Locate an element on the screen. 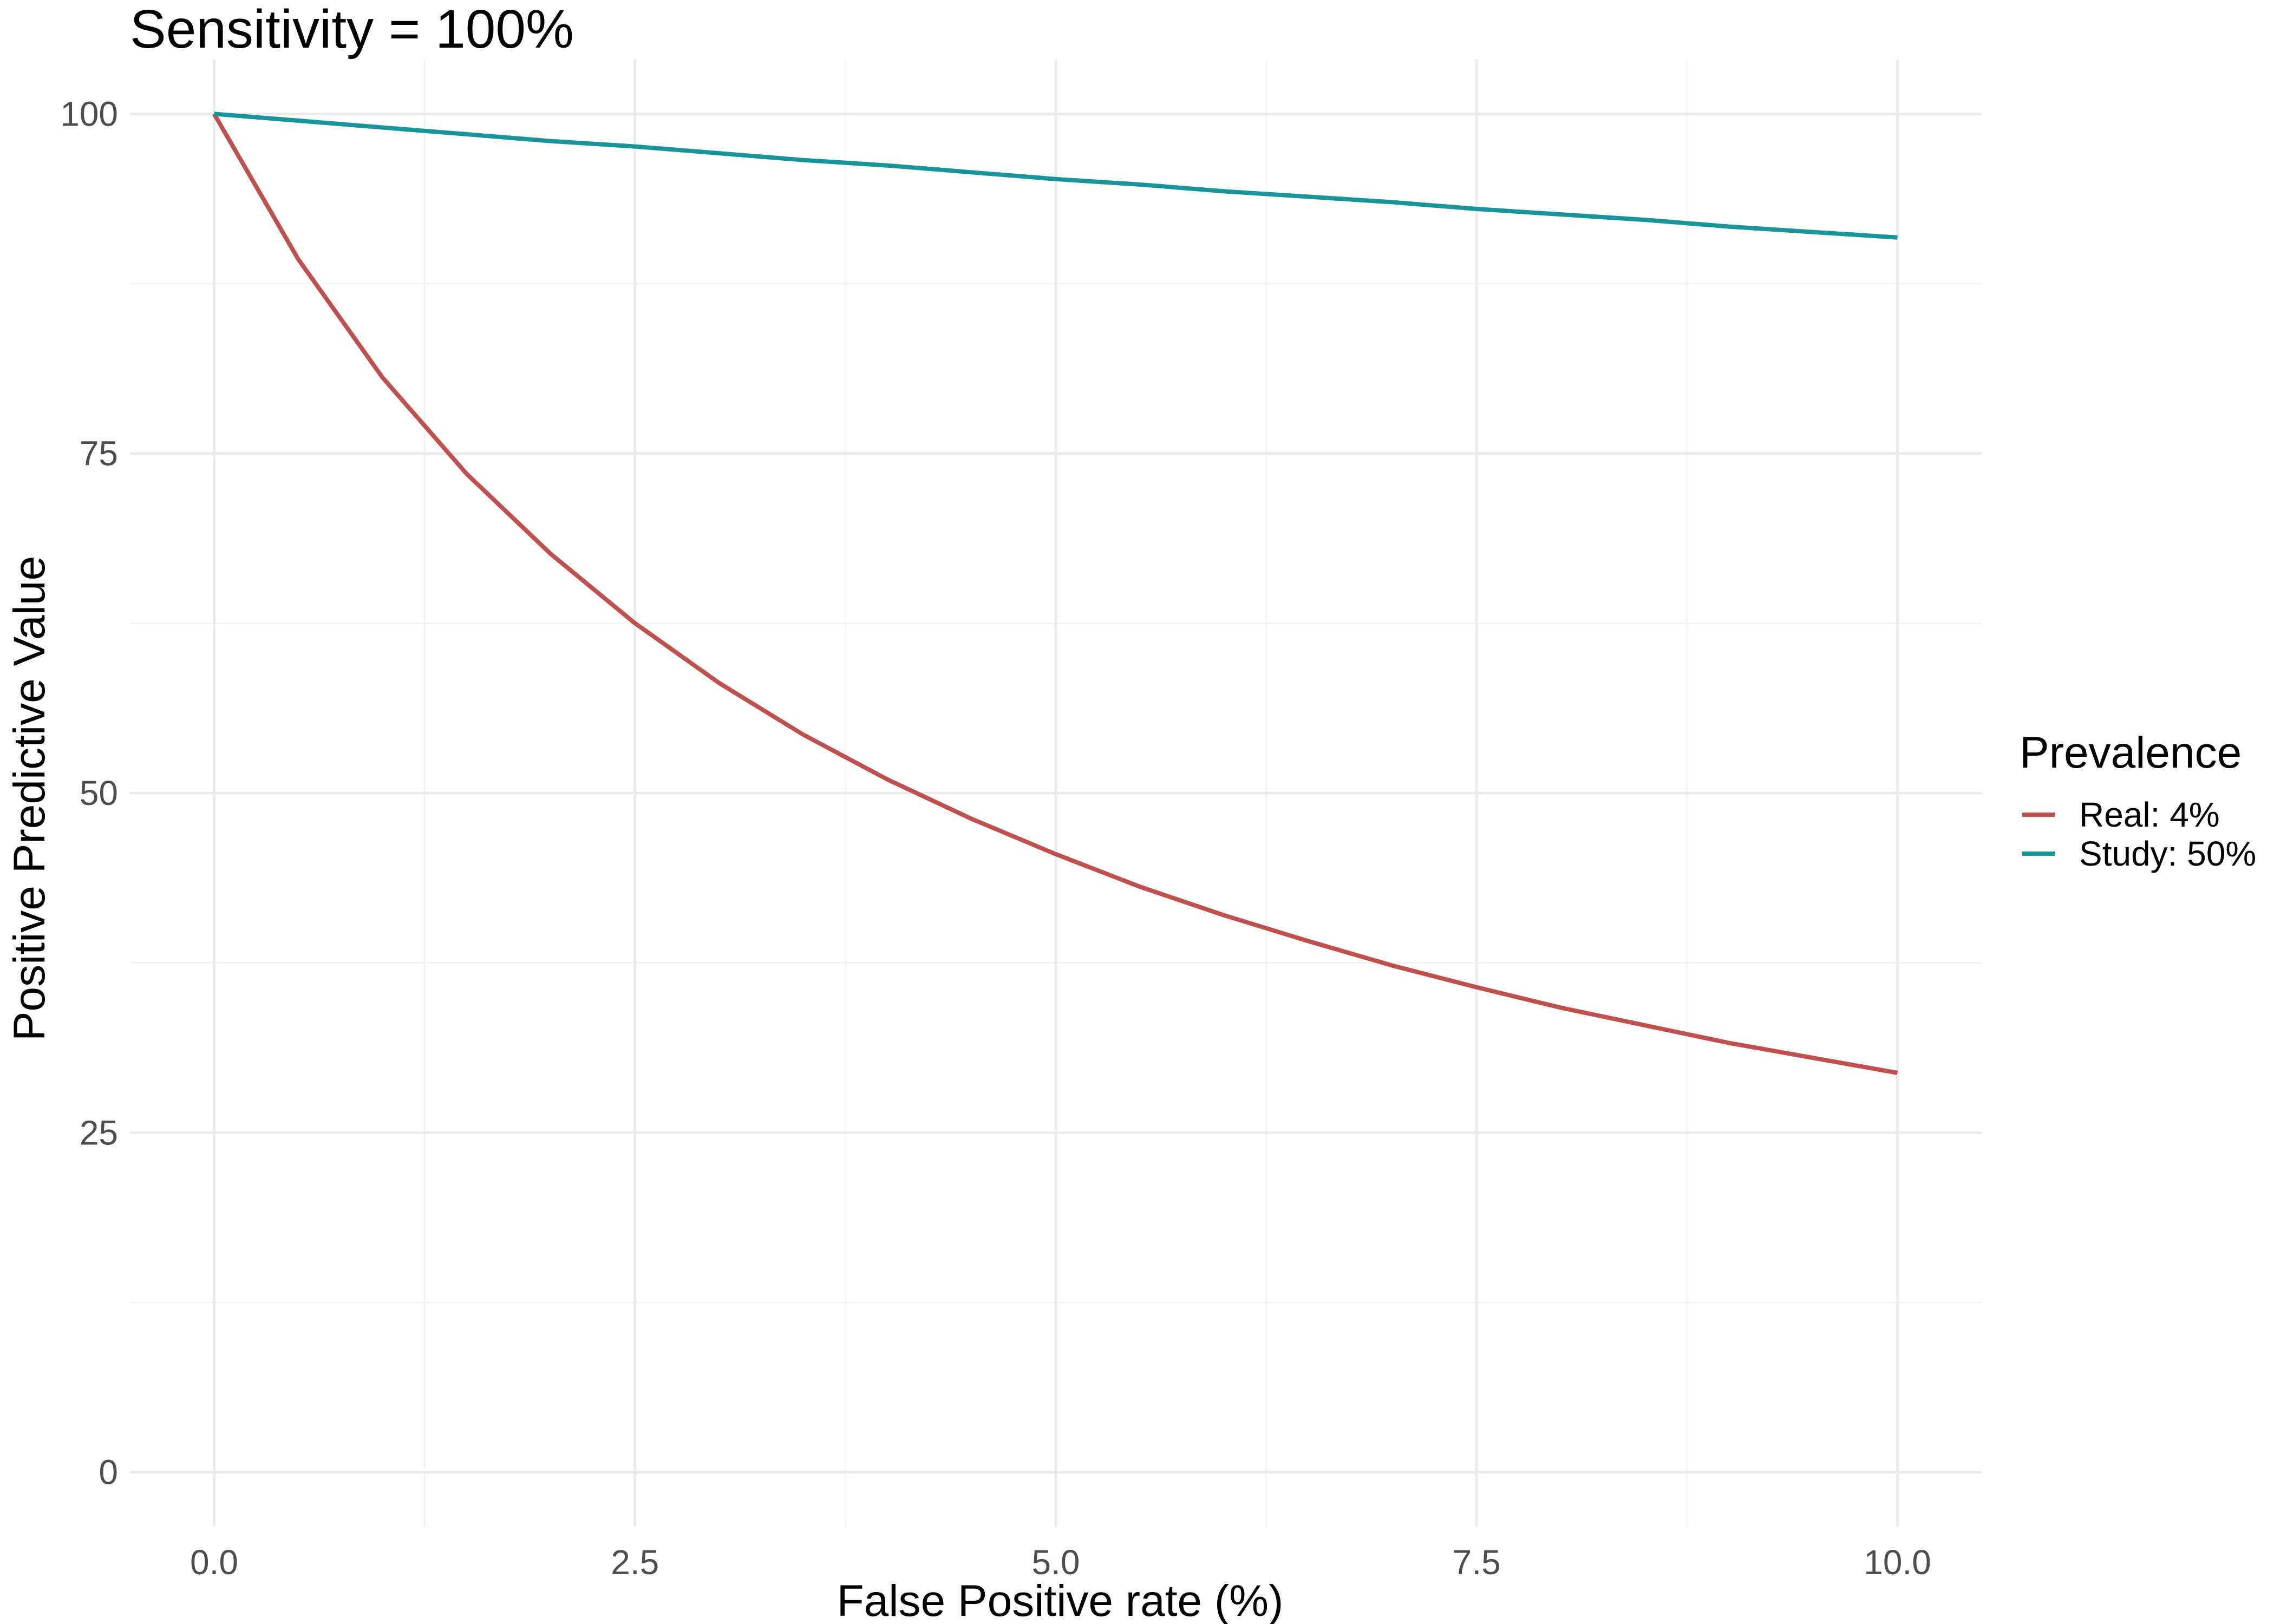 This screenshot has height=1624, width=2274. x-tick-label: 0.0 is located at coordinates (214, 1562).